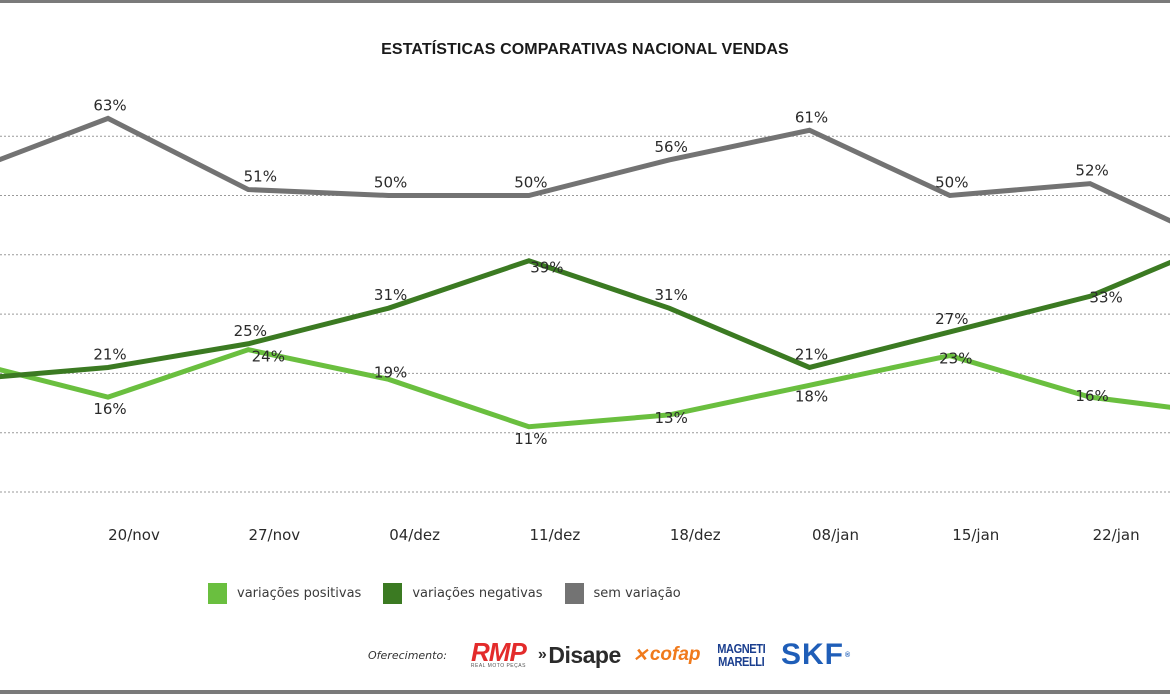 This screenshot has width=1170, height=694. I want to click on legend-label: sem variação, so click(637, 593).